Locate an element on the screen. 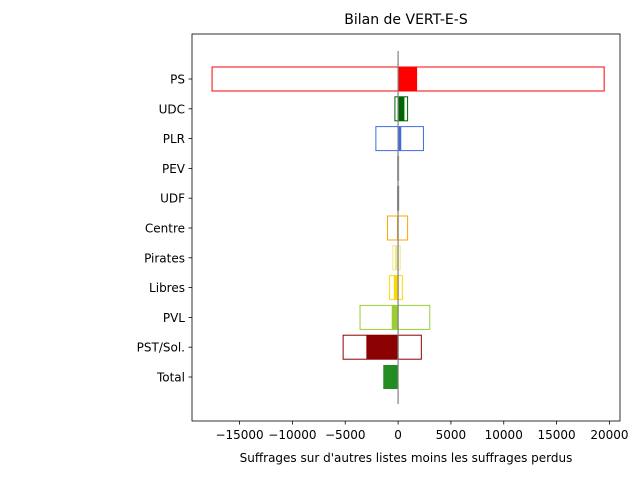  y-tick-label: Libres is located at coordinates (167, 288).